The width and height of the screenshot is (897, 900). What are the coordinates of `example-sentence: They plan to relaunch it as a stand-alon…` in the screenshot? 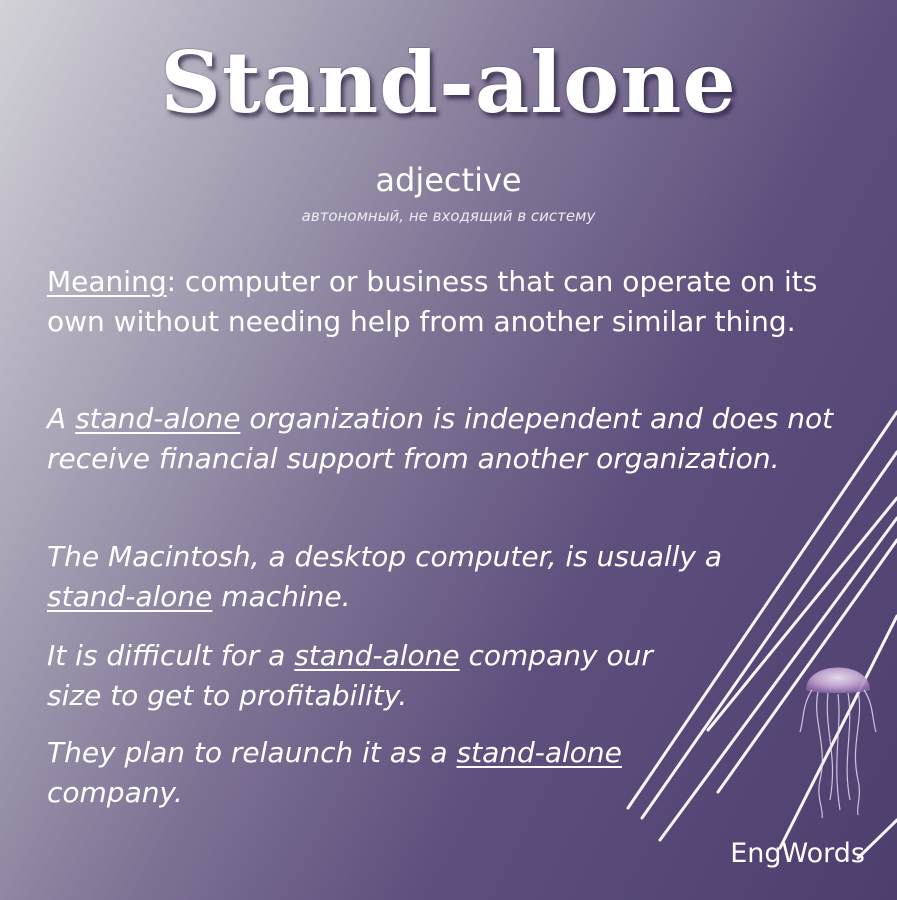 It's located at (362, 773).